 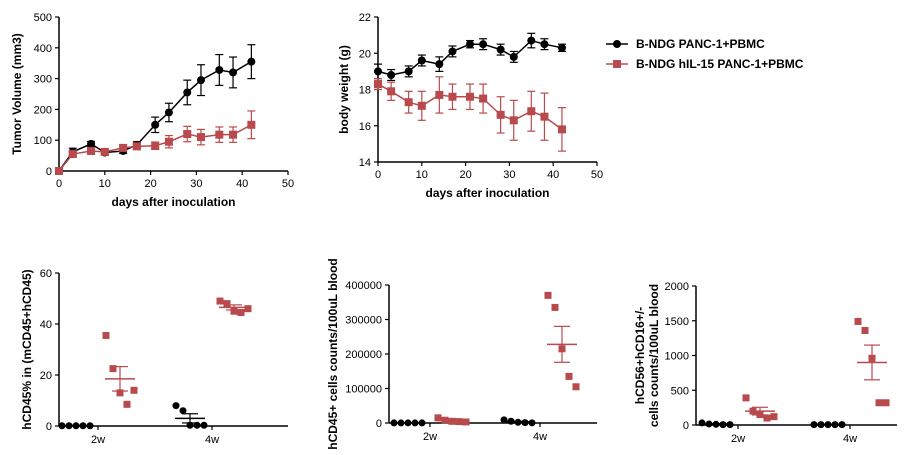 I want to click on y-tick-label: 200, so click(x=43, y=110).